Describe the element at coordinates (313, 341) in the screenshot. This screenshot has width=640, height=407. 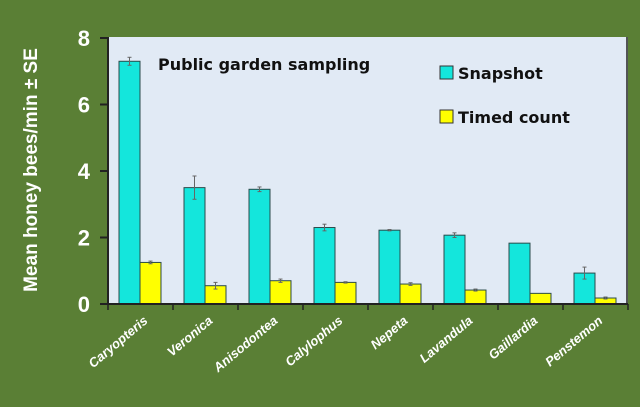
I see `x-category-label: Calylophus` at that location.